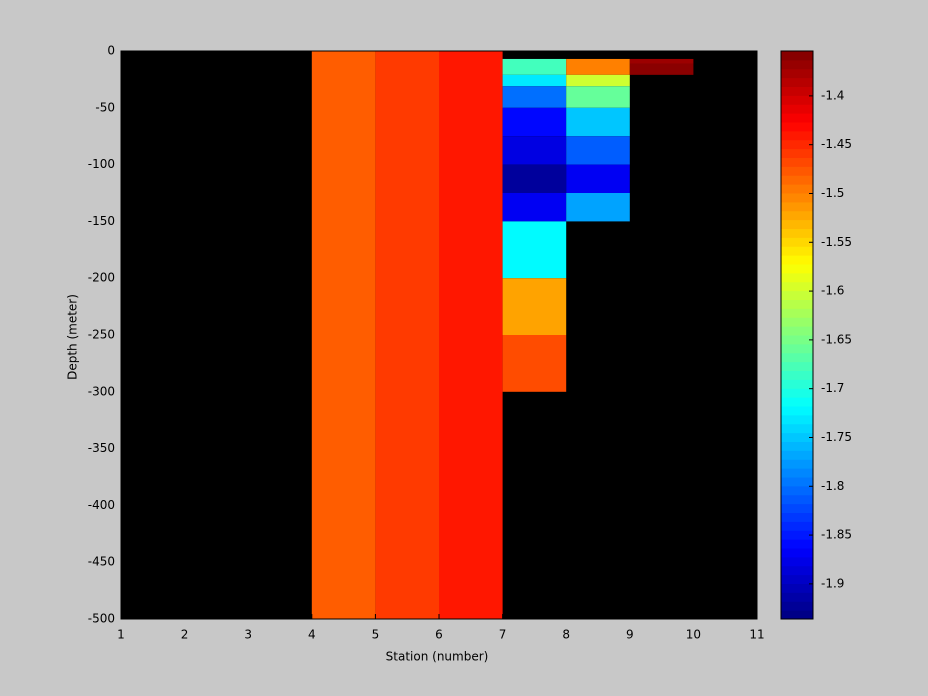 The height and width of the screenshot is (696, 928). Describe the element at coordinates (121, 635) in the screenshot. I see `x-tick-label: 1` at that location.